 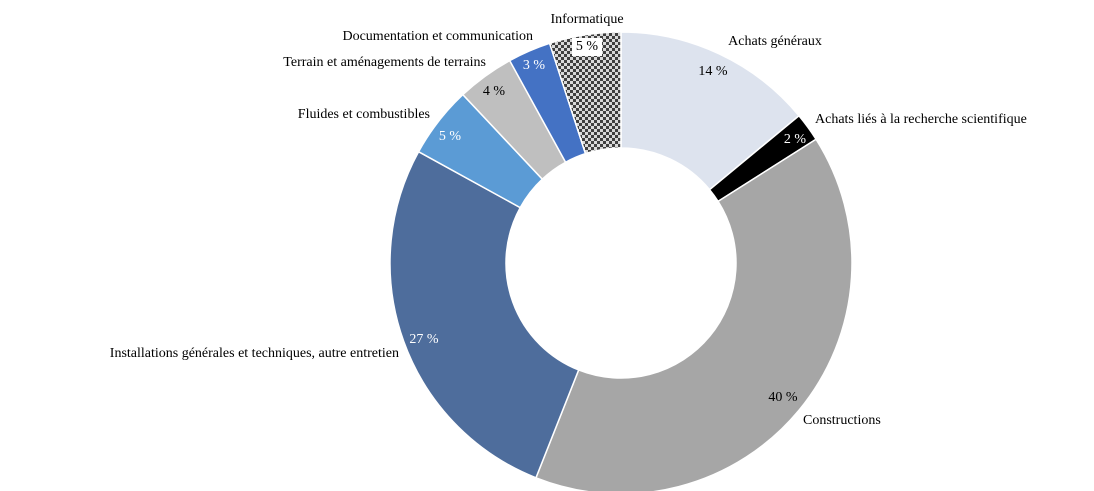 I want to click on category-label: Terrain et aménagements de terrains, so click(x=384, y=62).